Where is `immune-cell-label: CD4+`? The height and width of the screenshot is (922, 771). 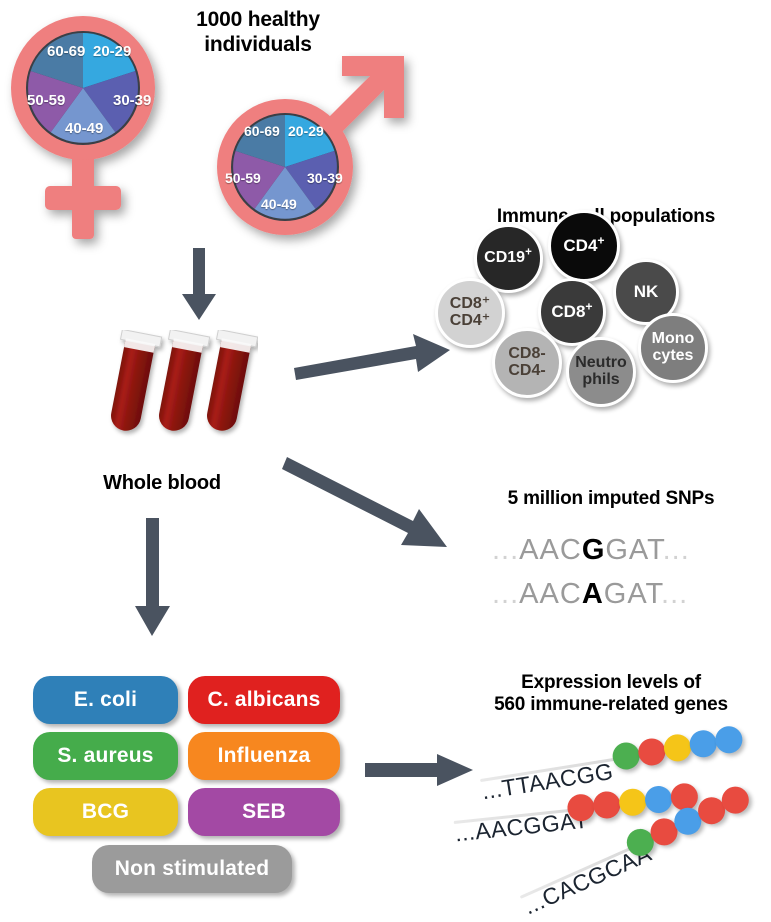
immune-cell-label: CD4+ is located at coordinates (584, 244).